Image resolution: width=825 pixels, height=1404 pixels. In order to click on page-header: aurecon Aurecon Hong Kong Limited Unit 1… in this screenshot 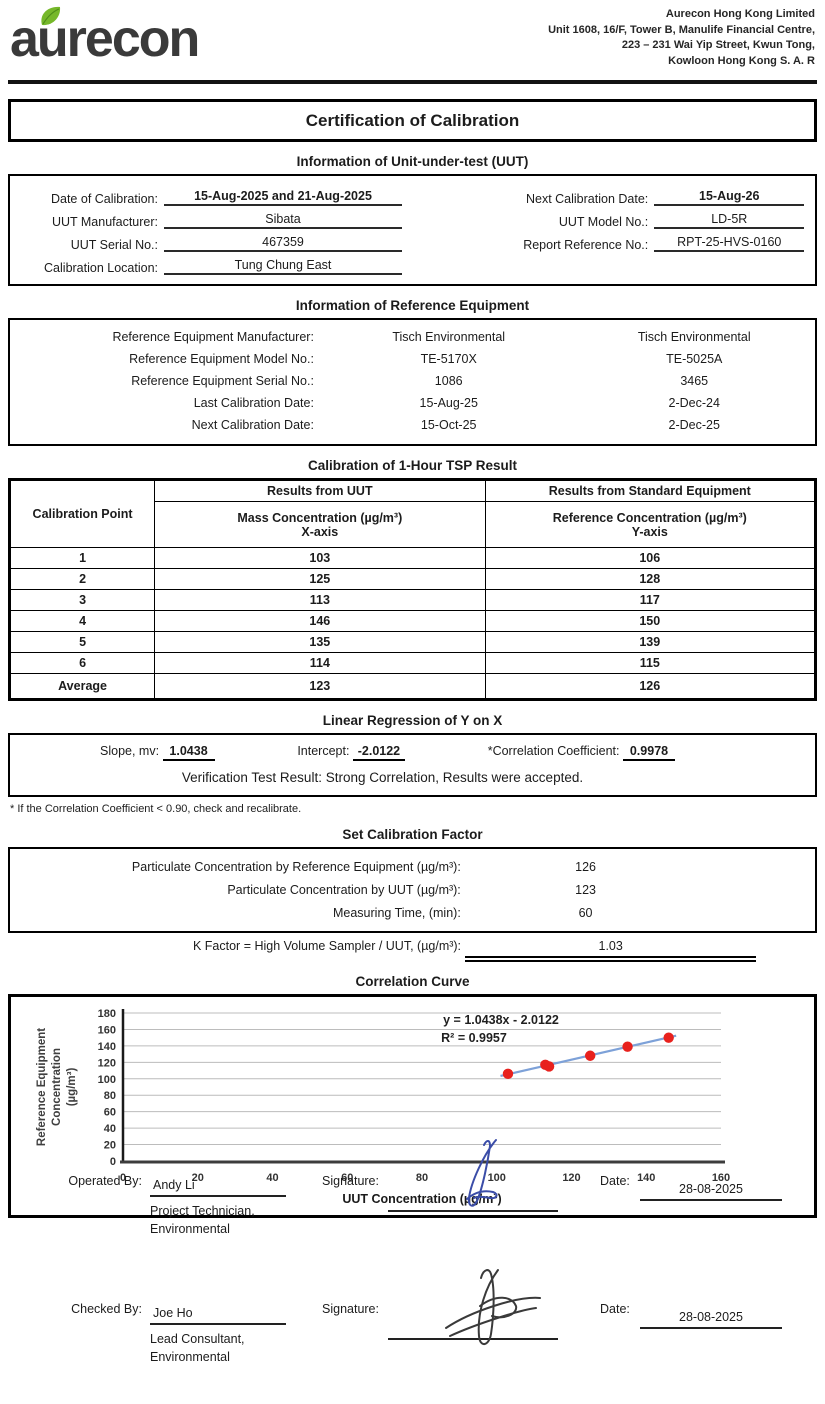, I will do `click(412, 40)`.